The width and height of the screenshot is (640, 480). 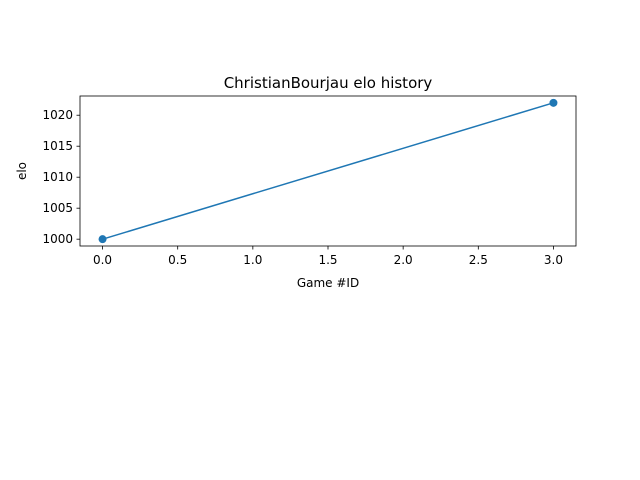 I want to click on x-tick-label: 1.5, so click(x=327, y=260).